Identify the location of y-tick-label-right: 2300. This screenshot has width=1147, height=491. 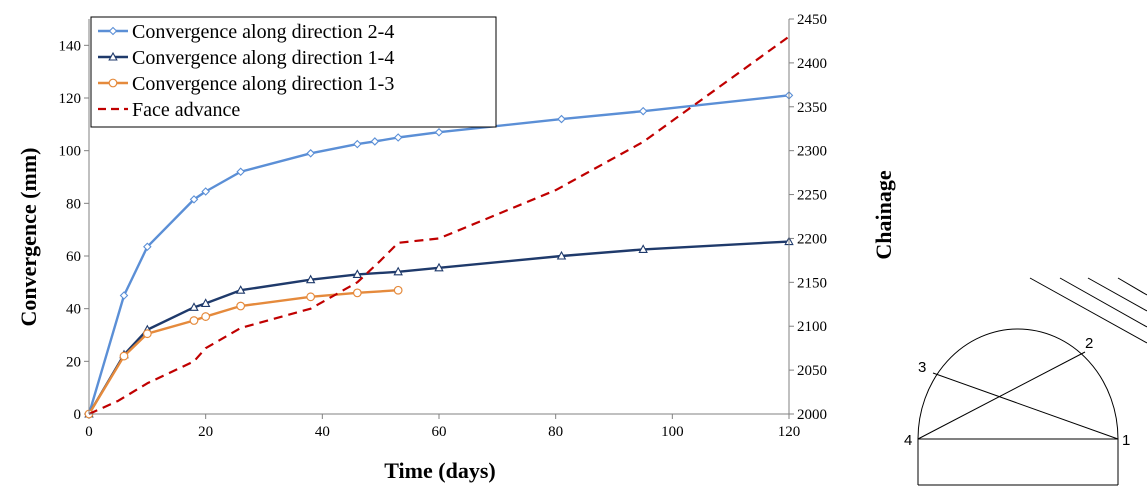
(812, 152).